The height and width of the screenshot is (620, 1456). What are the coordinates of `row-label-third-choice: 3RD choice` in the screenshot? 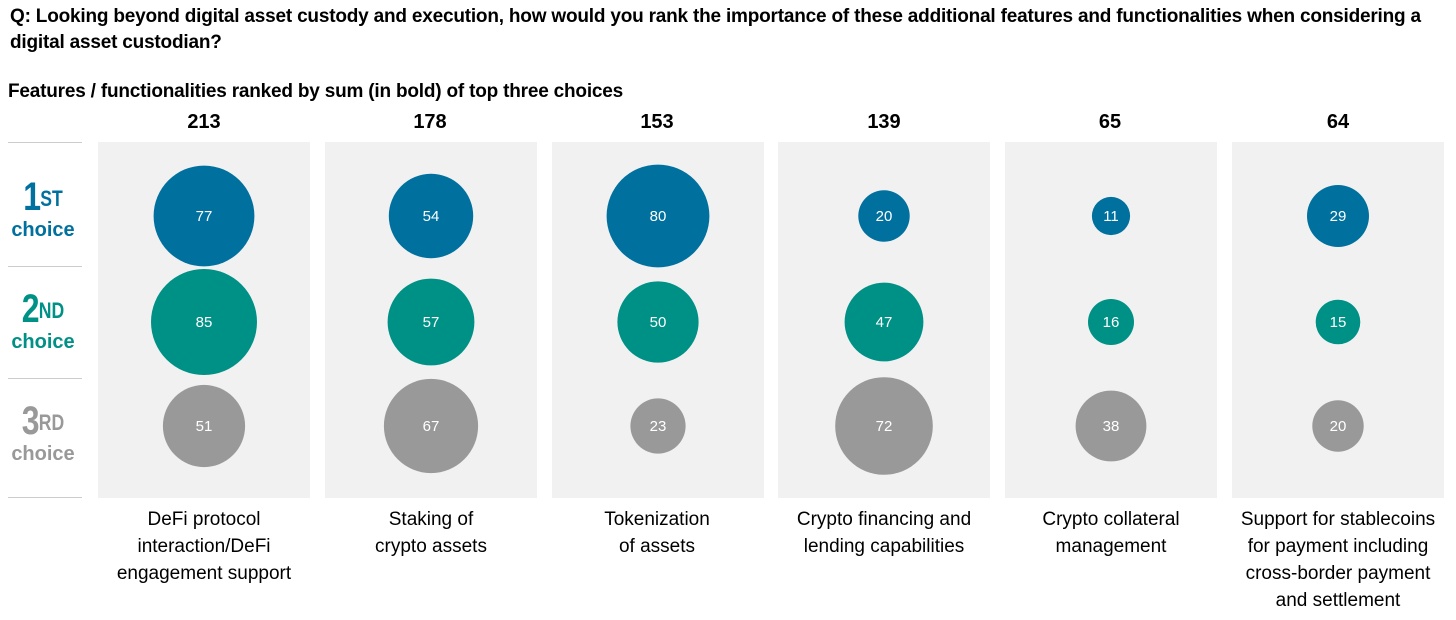 It's located at (43, 433).